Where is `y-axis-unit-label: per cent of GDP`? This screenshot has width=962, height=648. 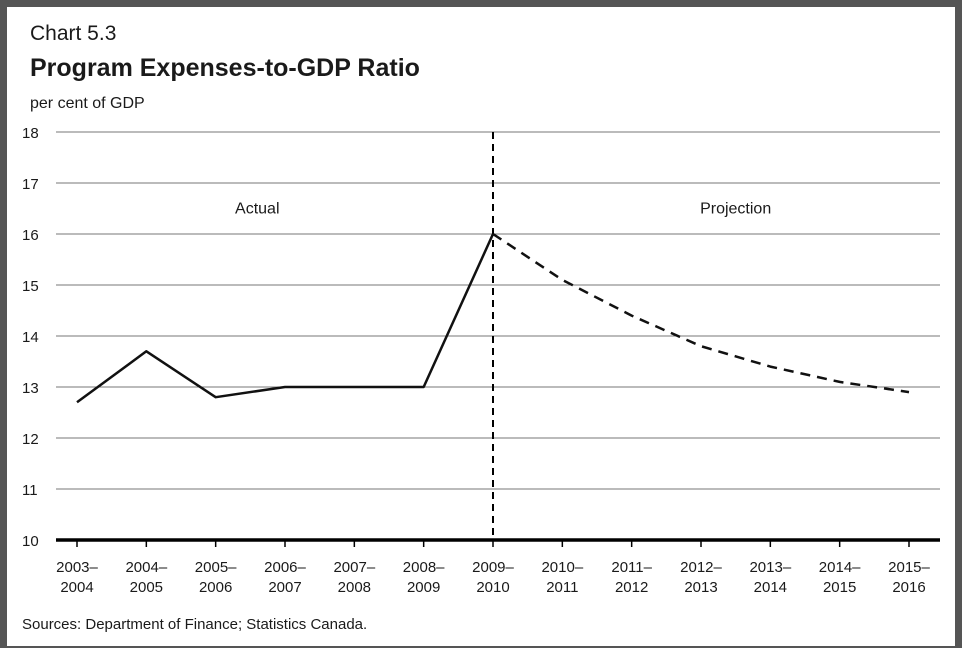 y-axis-unit-label: per cent of GDP is located at coordinates (87, 103).